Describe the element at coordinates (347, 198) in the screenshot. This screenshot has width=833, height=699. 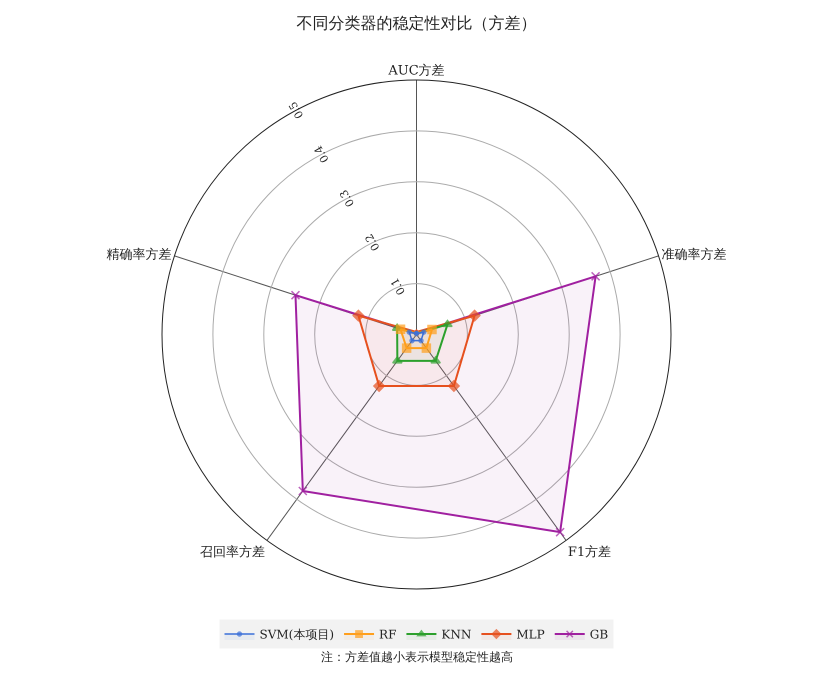
I see `y-tick-label: 0.3` at that location.